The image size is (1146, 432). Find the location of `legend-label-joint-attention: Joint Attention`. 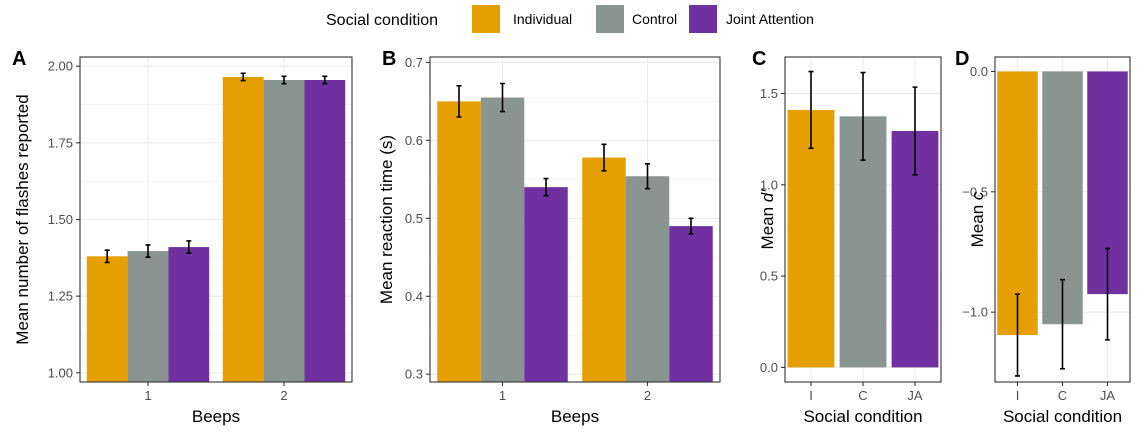

legend-label-joint-attention: Joint Attention is located at coordinates (770, 19).